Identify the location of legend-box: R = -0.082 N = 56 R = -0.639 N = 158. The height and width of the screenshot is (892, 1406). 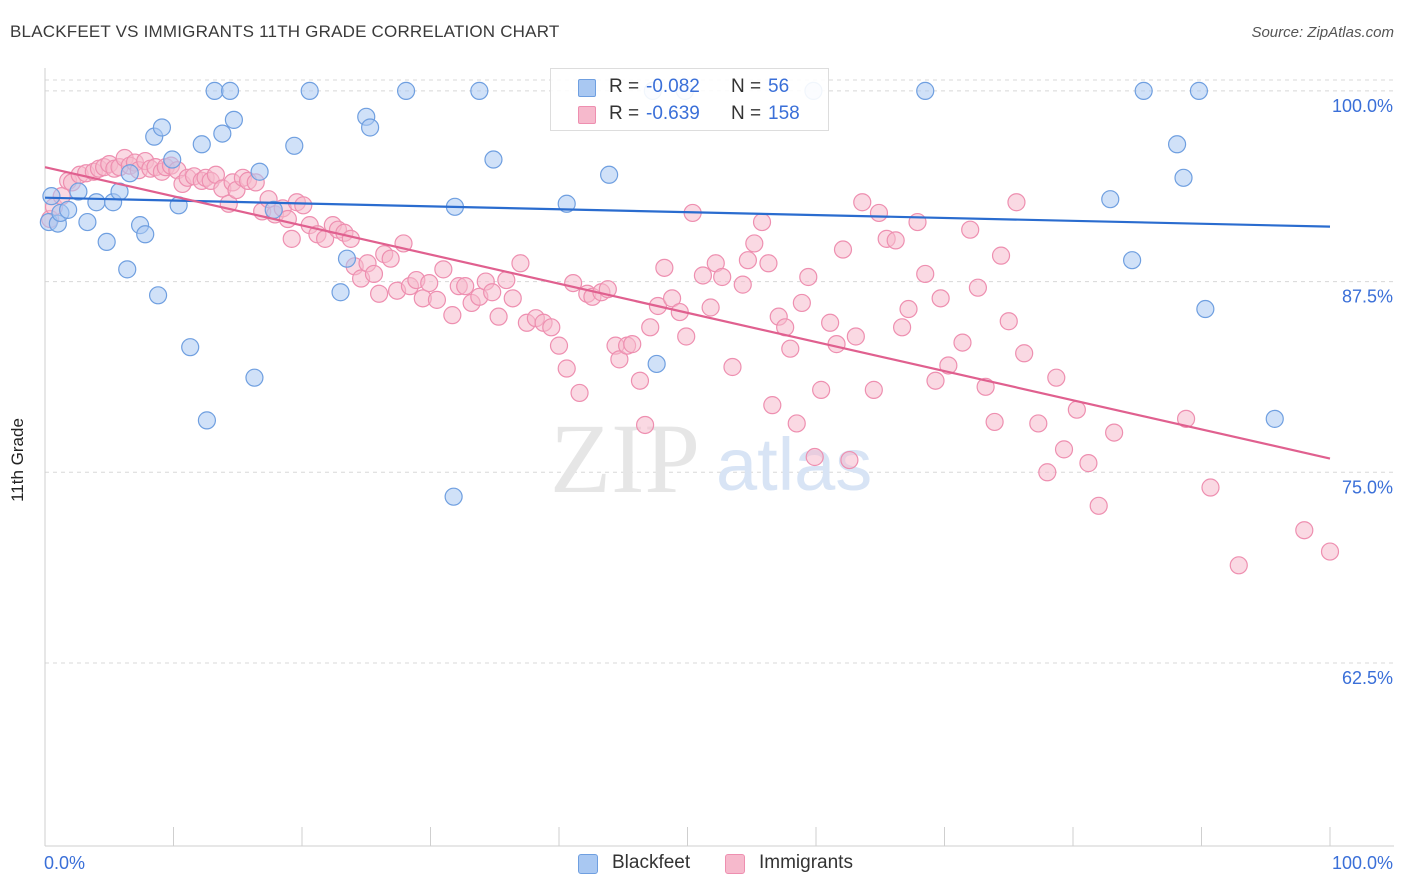
(689, 99).